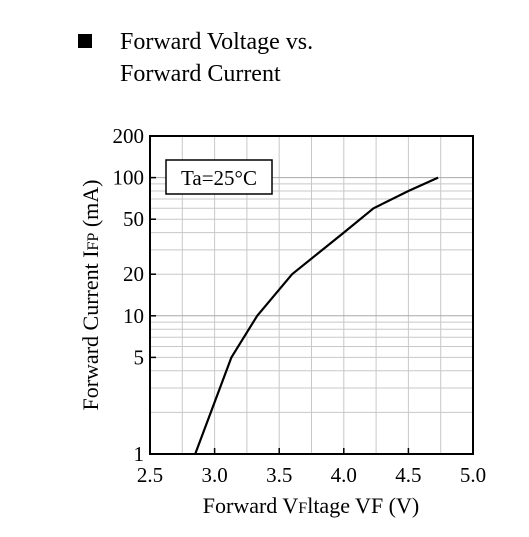  What do you see at coordinates (139, 357) in the screenshot?
I see `y-tick-label: 5` at bounding box center [139, 357].